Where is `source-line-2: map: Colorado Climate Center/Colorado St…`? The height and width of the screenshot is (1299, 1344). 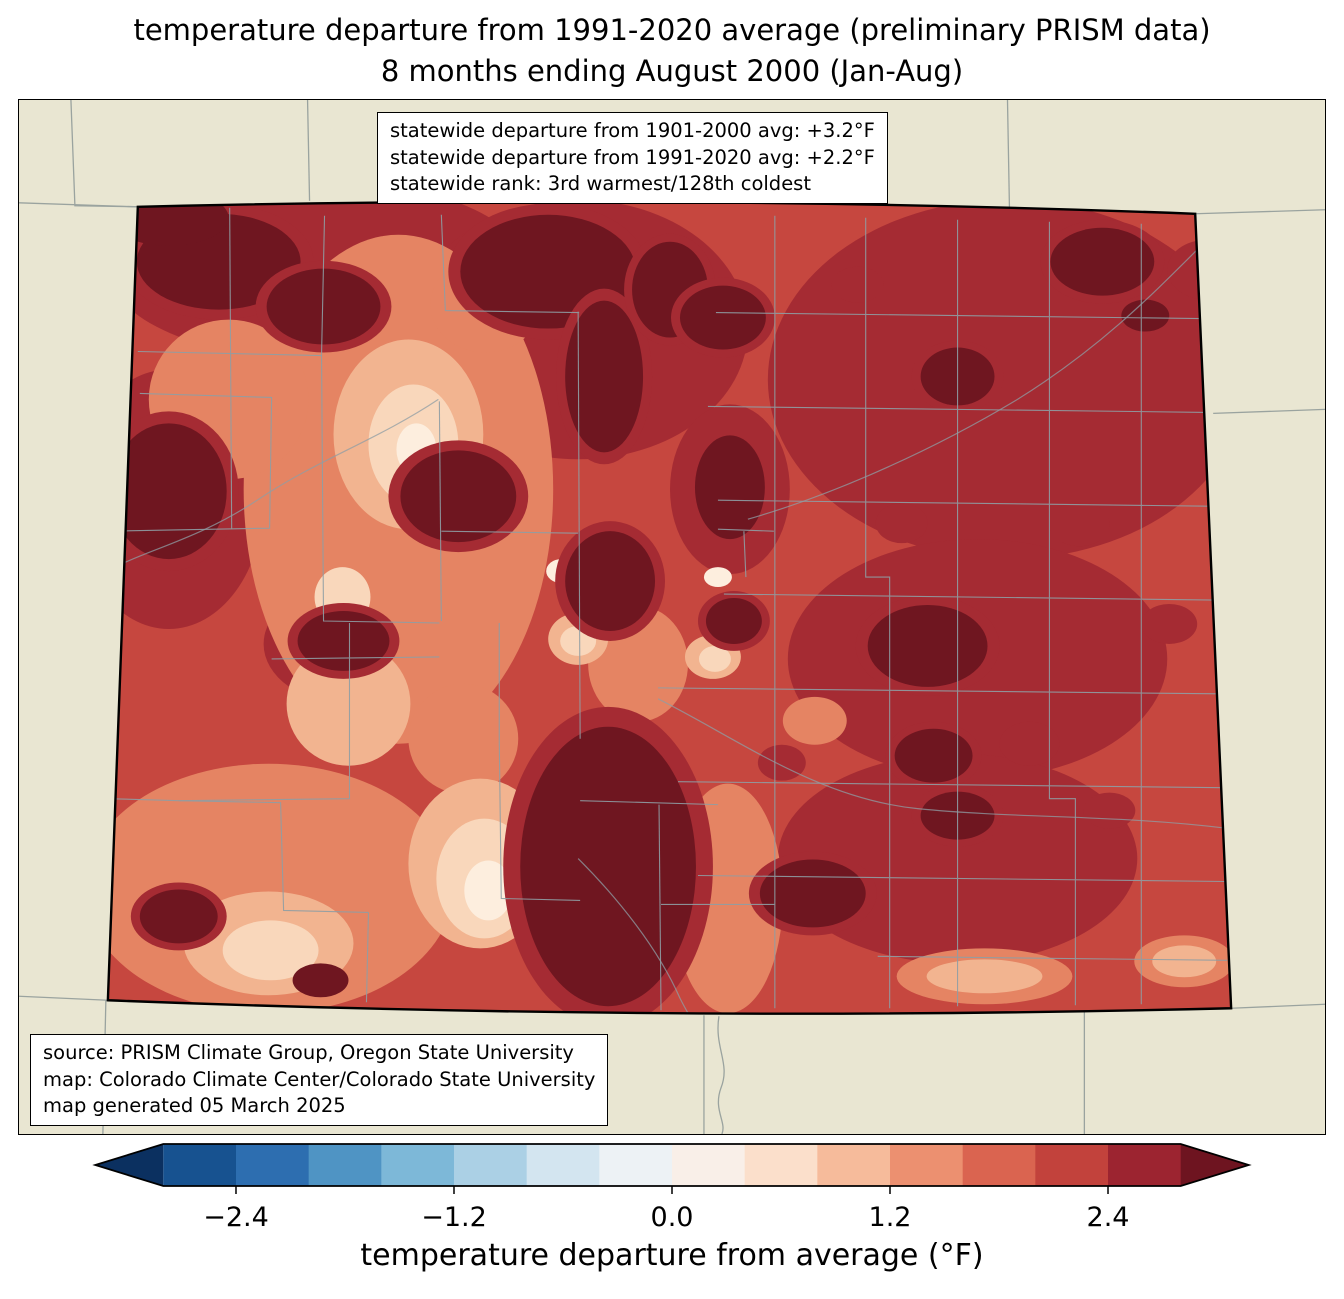 source-line-2: map: Colorado Climate Center/Colorado St… is located at coordinates (319, 1079).